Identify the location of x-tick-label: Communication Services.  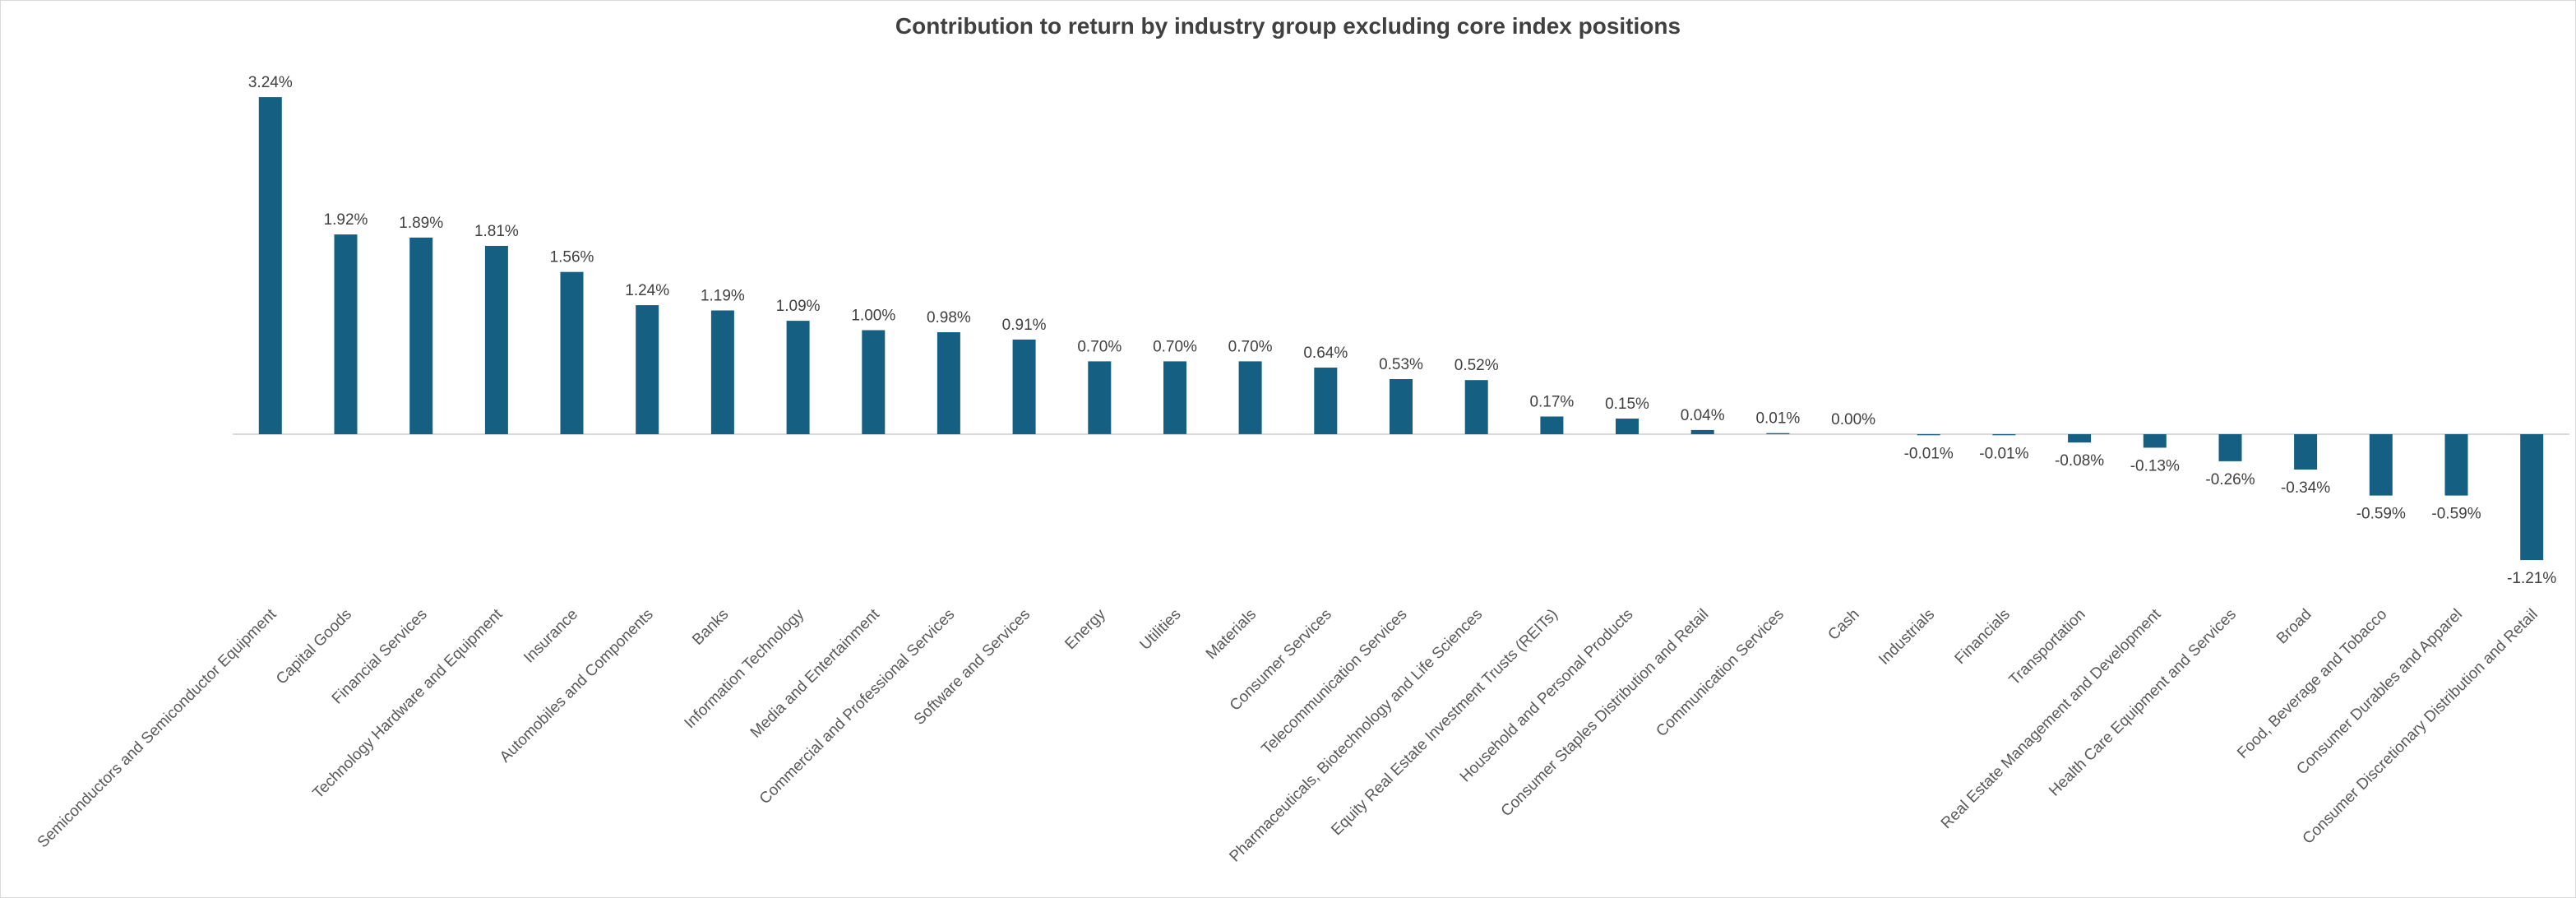
(1720, 673).